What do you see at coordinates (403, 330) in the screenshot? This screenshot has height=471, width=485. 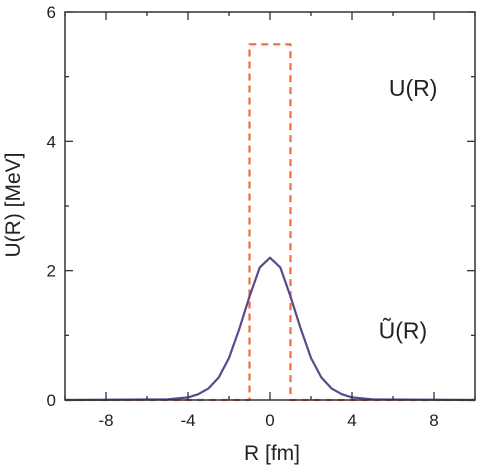 I see `annotation-U-tilde: Ũ(R)` at bounding box center [403, 330].